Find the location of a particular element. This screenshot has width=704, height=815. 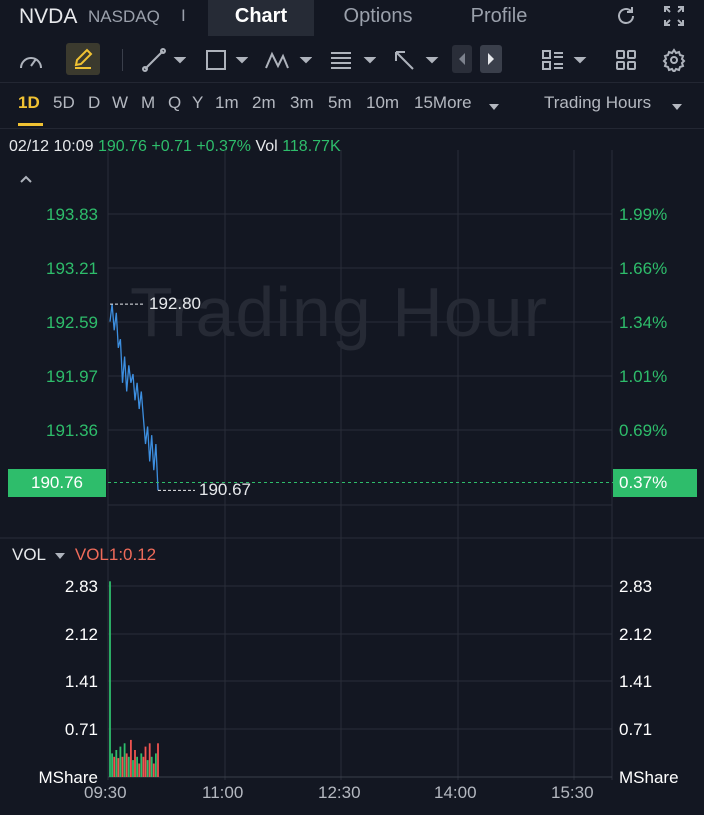

period-10m: 10m is located at coordinates (383, 102).